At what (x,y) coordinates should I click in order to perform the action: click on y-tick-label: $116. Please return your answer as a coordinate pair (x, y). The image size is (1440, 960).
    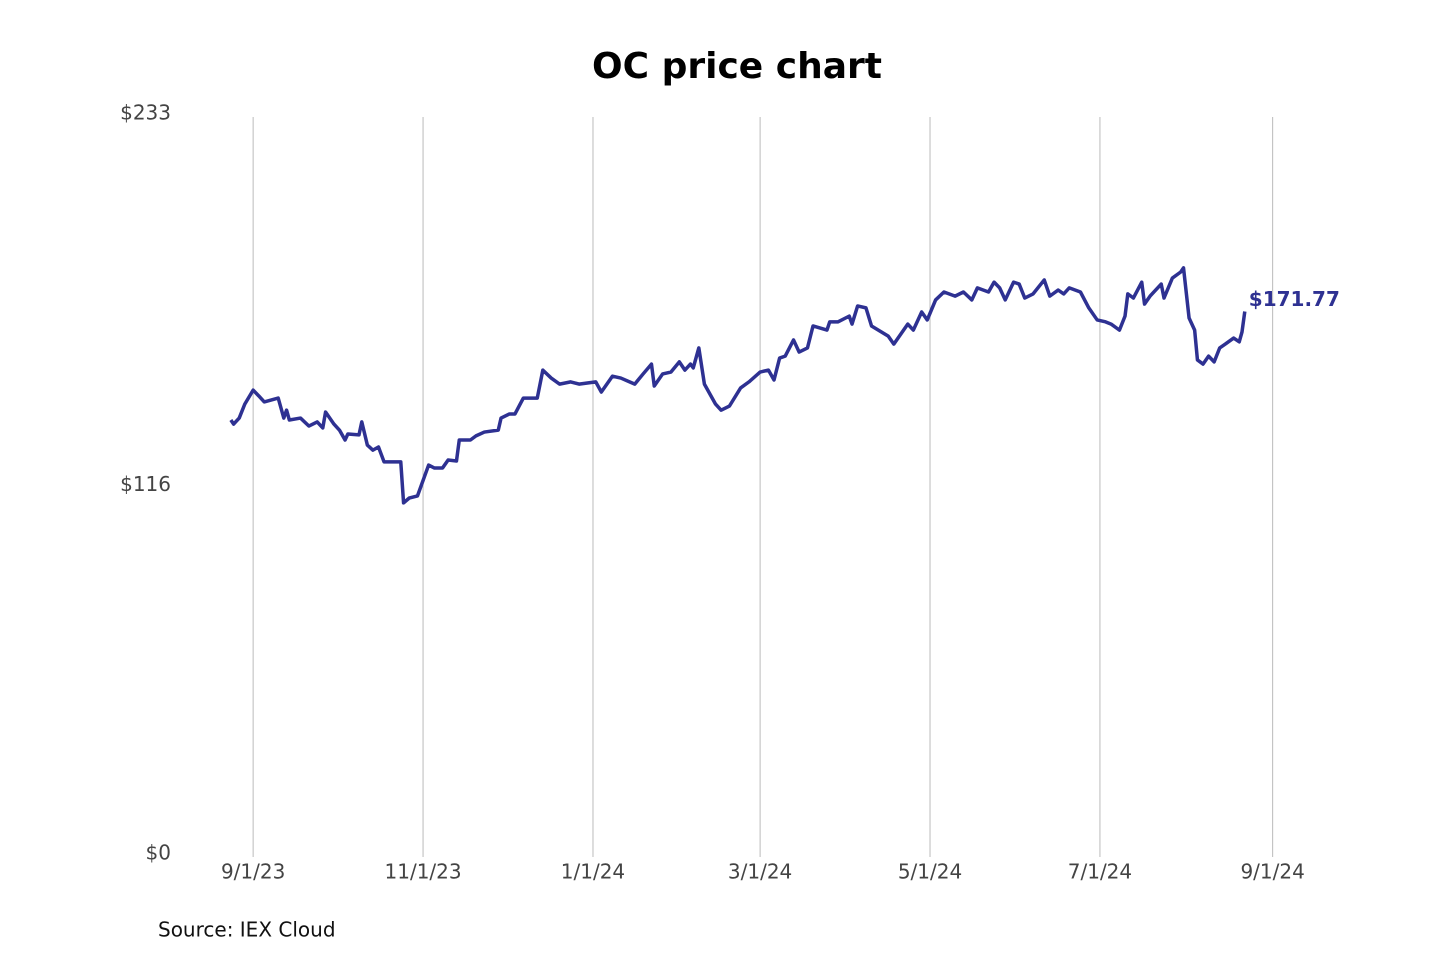
    Looking at the image, I should click on (145, 484).